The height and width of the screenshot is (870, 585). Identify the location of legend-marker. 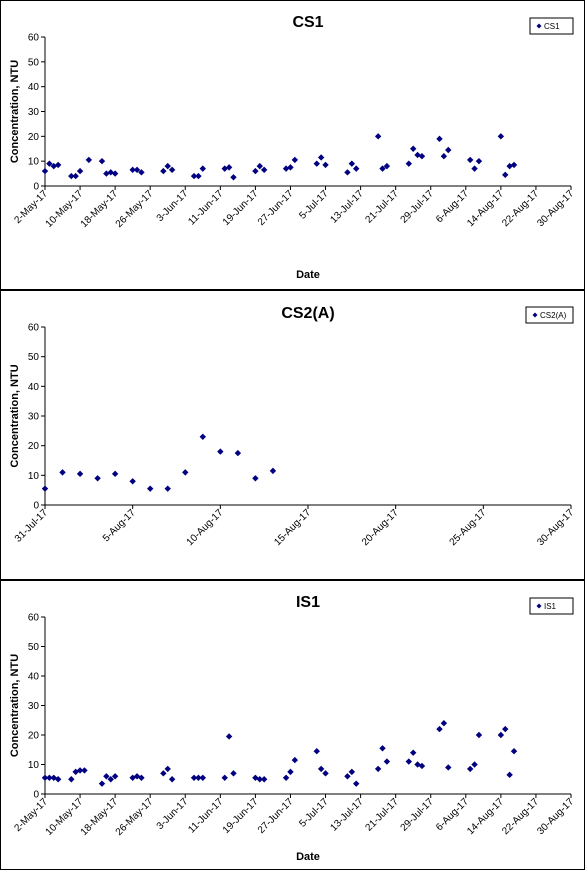
(535, 315).